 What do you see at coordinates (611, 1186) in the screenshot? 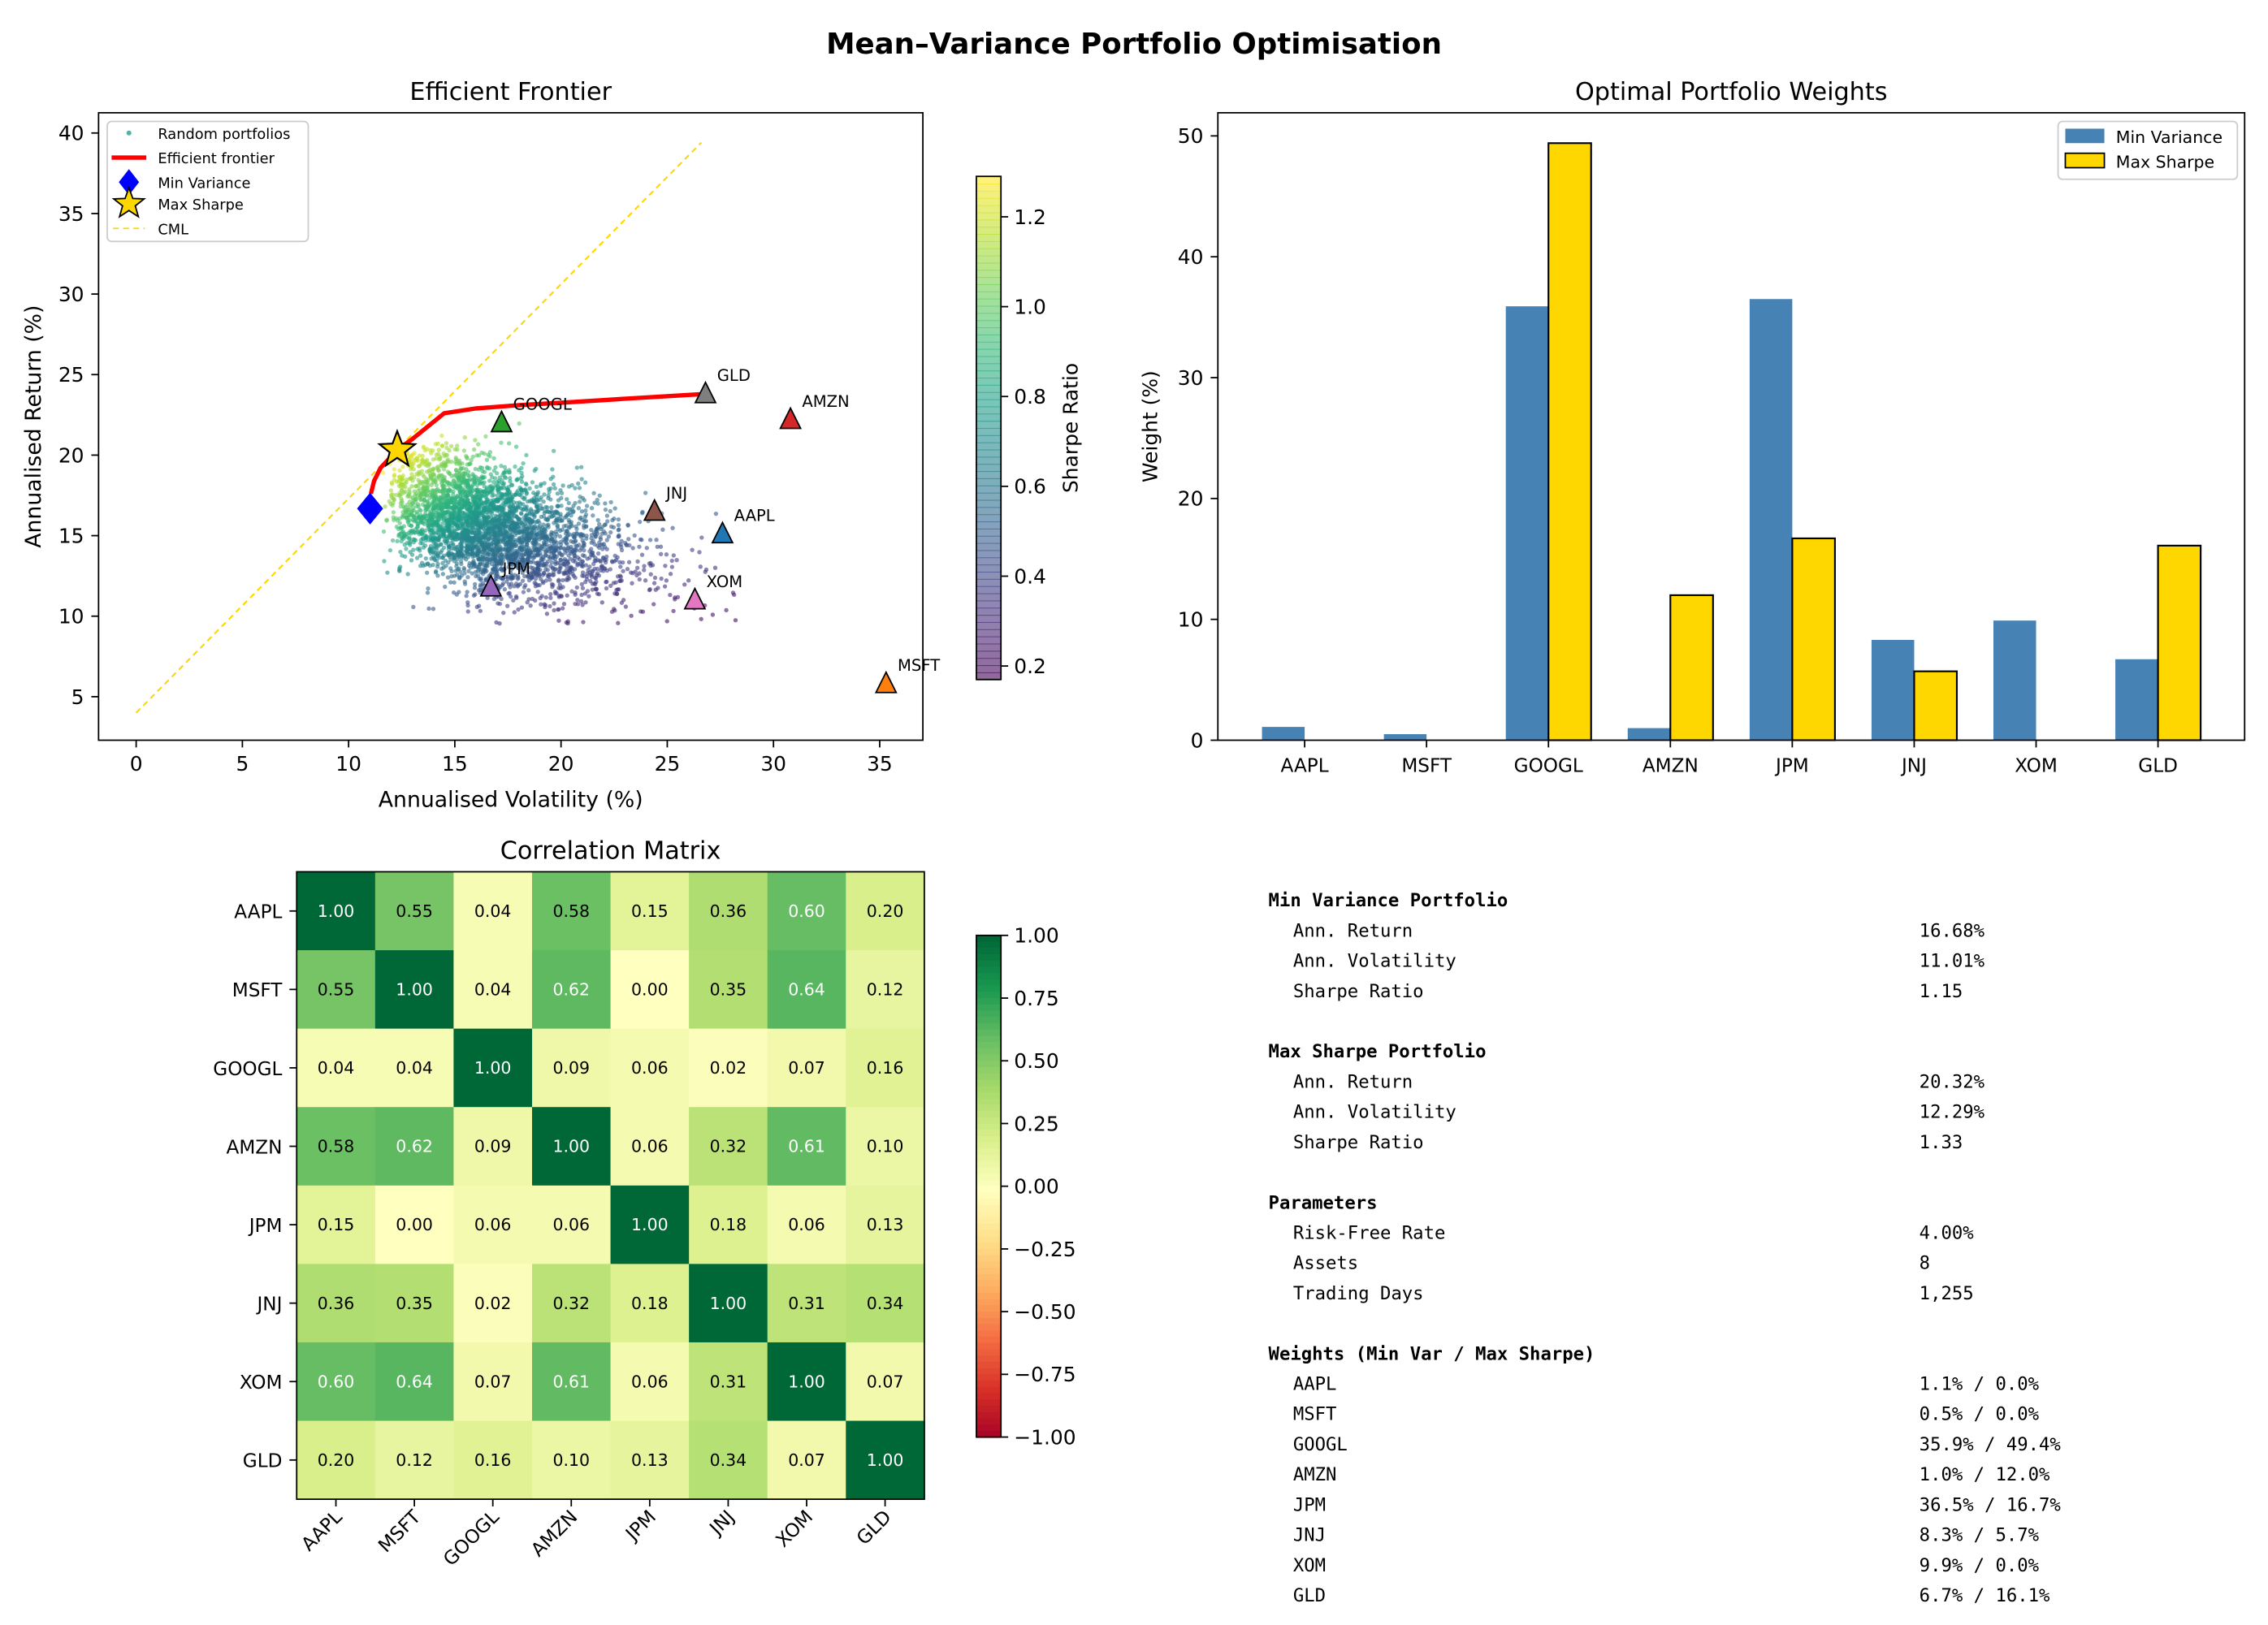
I see `plot-frame` at bounding box center [611, 1186].